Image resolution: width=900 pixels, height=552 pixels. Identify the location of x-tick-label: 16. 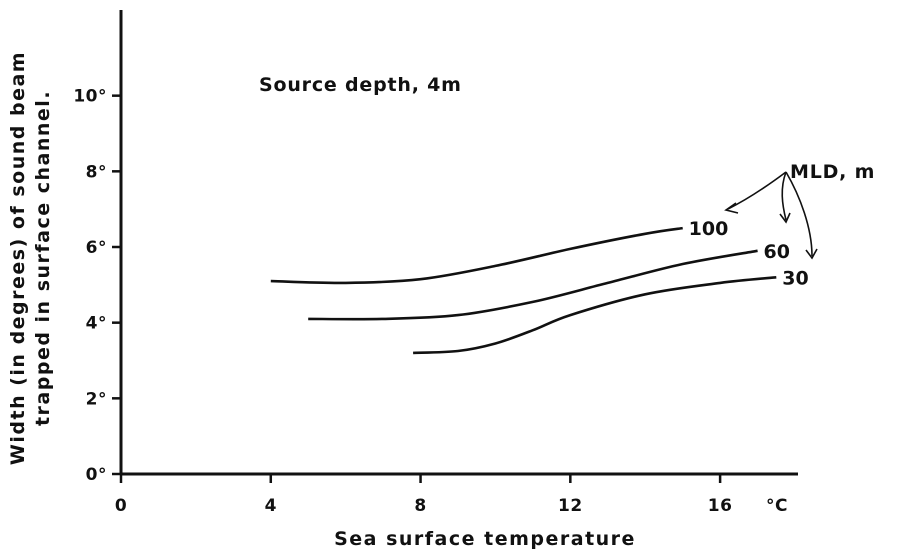
(720, 506).